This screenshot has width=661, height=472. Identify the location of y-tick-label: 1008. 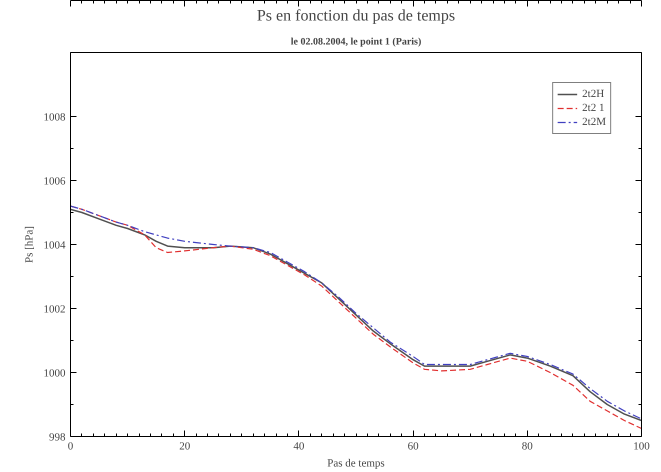
(55, 118).